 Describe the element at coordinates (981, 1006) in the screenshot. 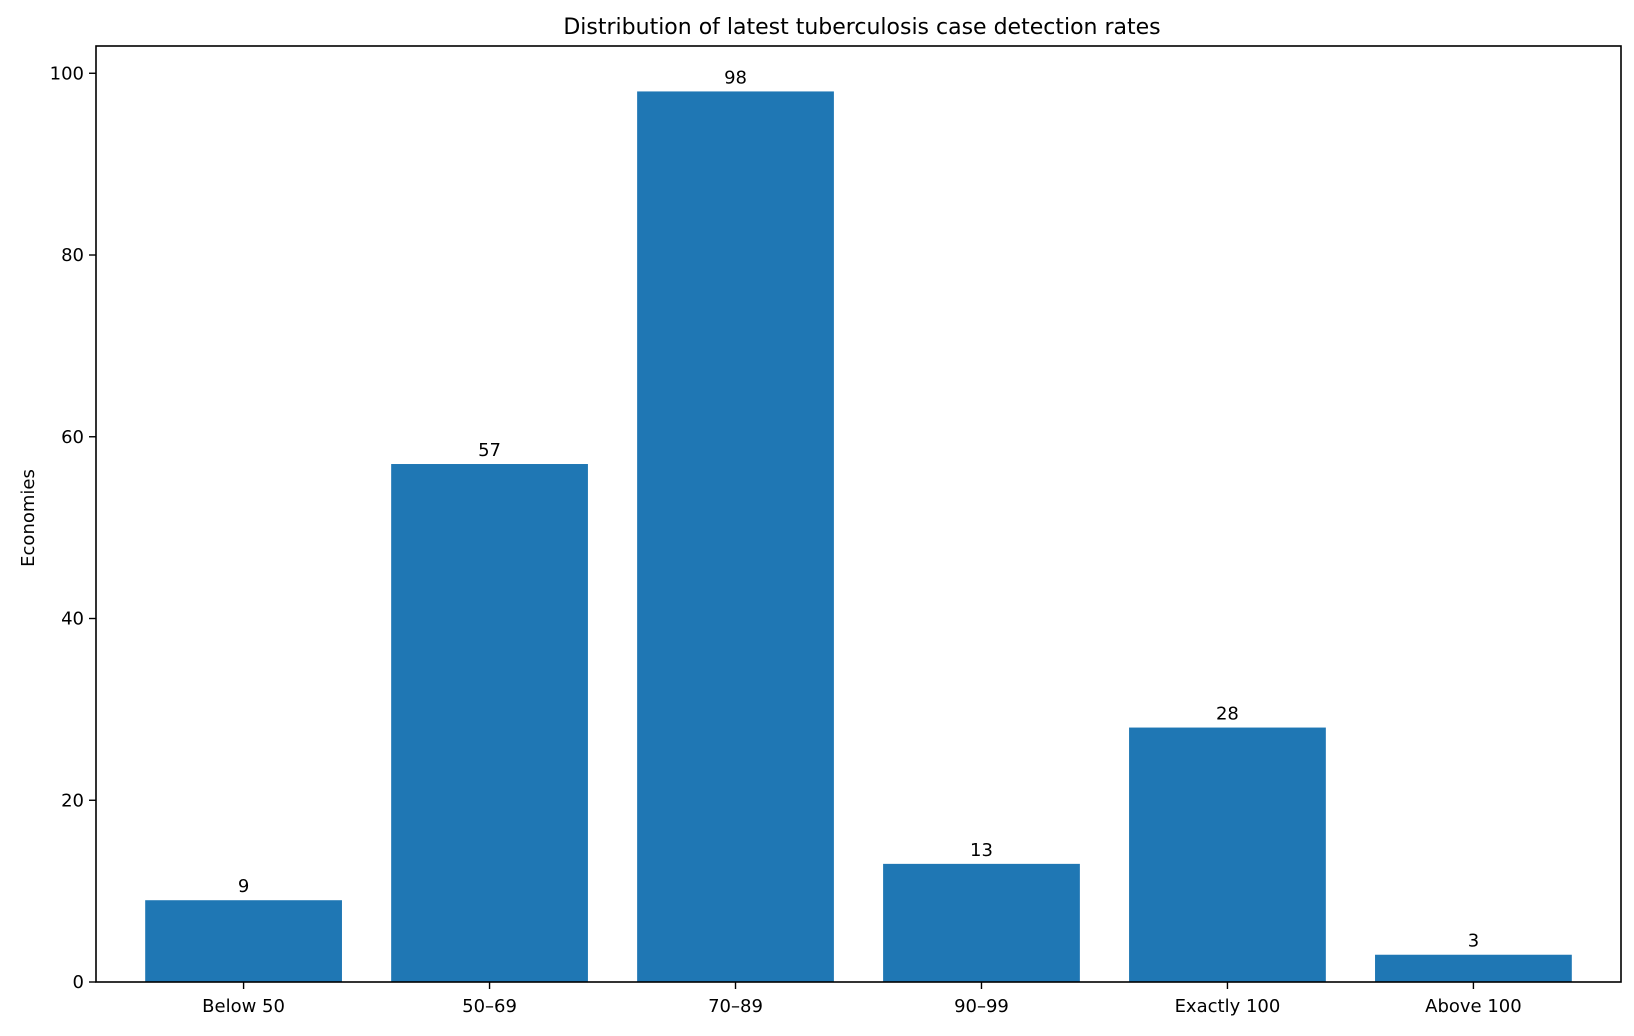

I see `x-tick-label: 90–99` at that location.